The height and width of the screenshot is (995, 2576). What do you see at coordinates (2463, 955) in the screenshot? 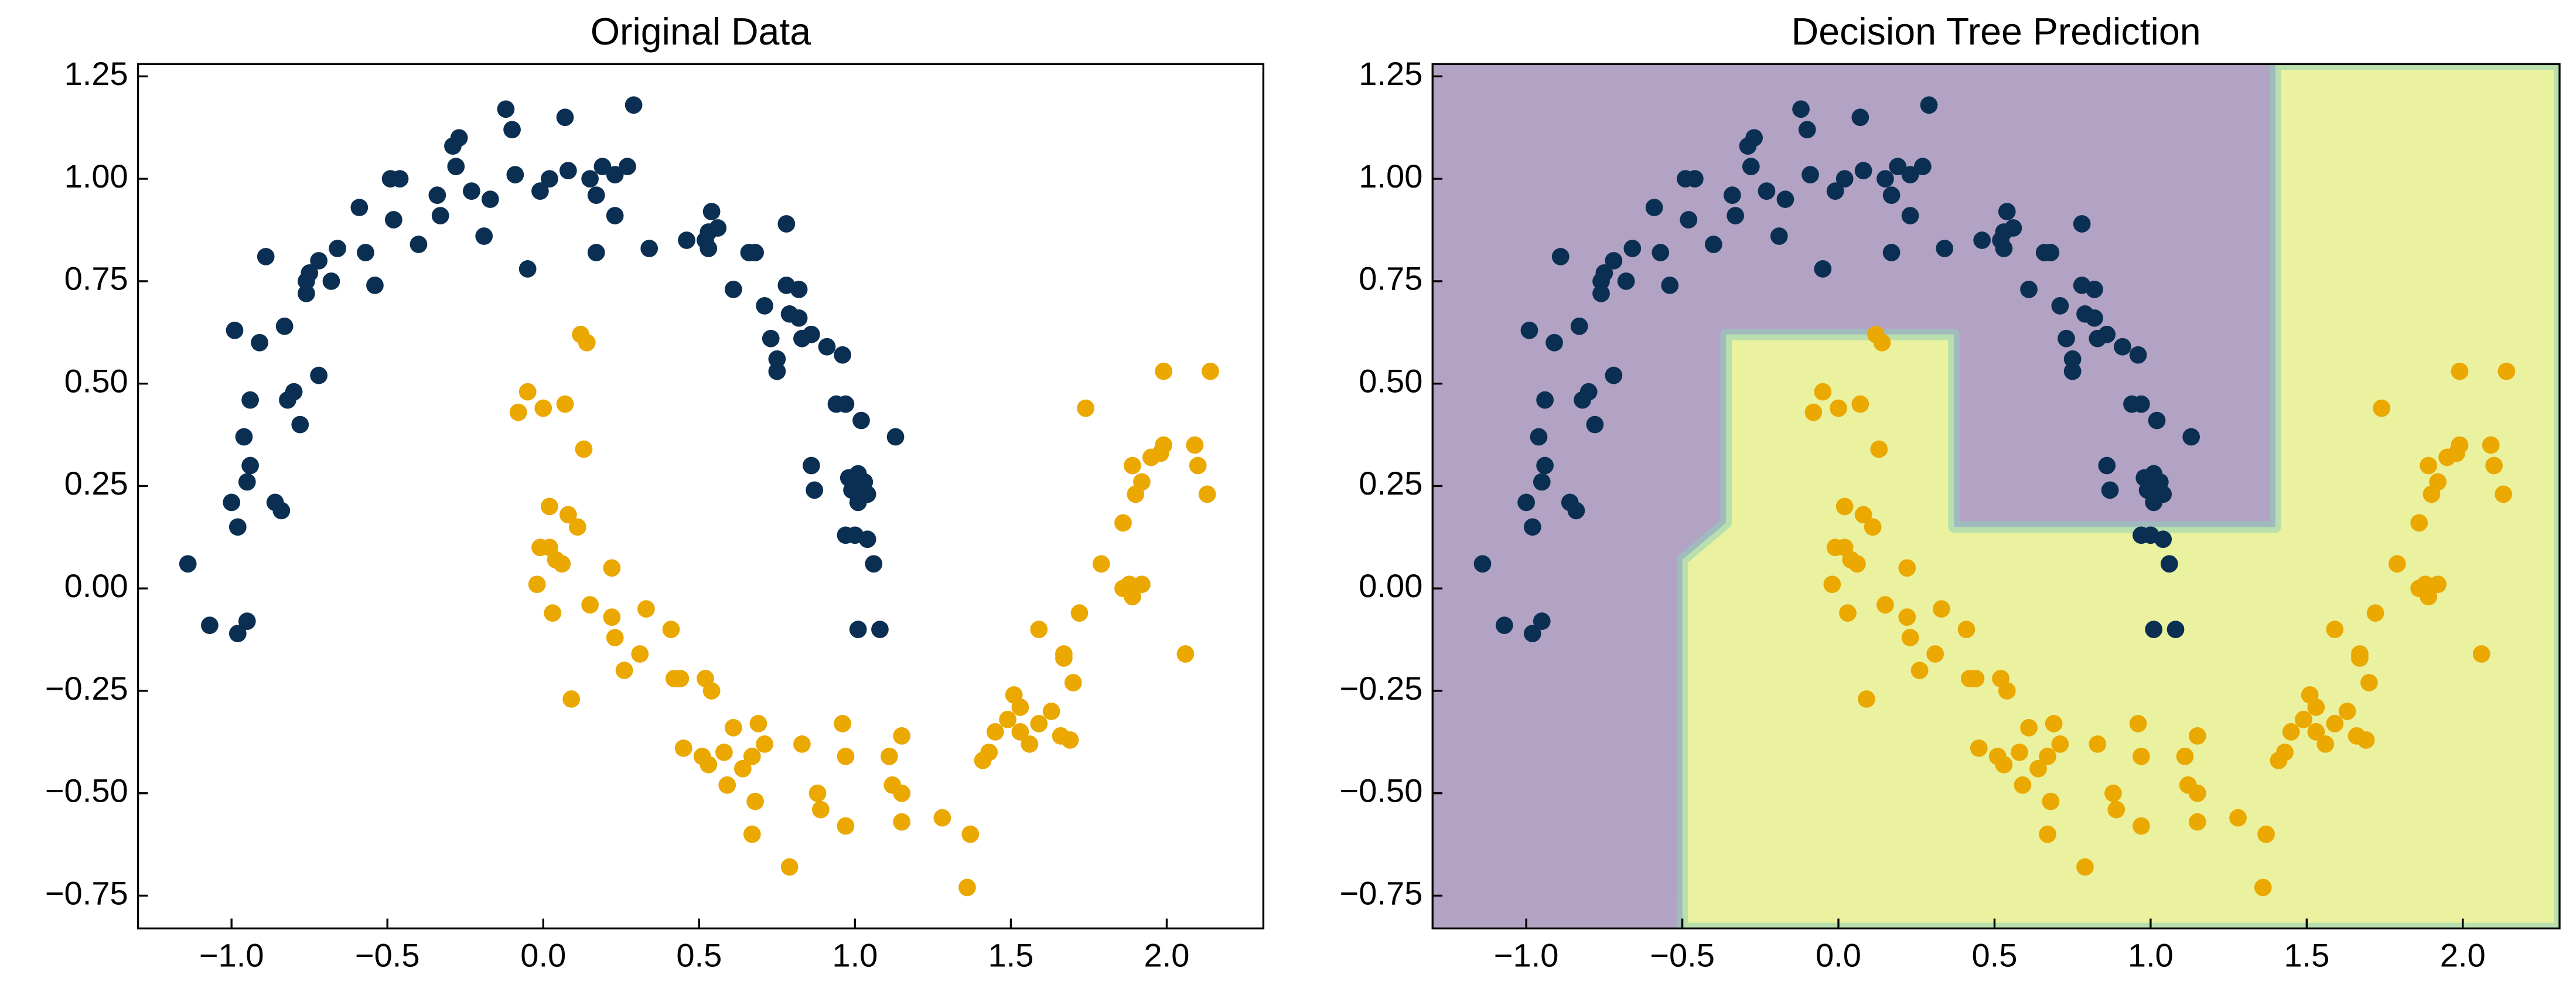
I see `x-tick-label: 2.0` at bounding box center [2463, 955].